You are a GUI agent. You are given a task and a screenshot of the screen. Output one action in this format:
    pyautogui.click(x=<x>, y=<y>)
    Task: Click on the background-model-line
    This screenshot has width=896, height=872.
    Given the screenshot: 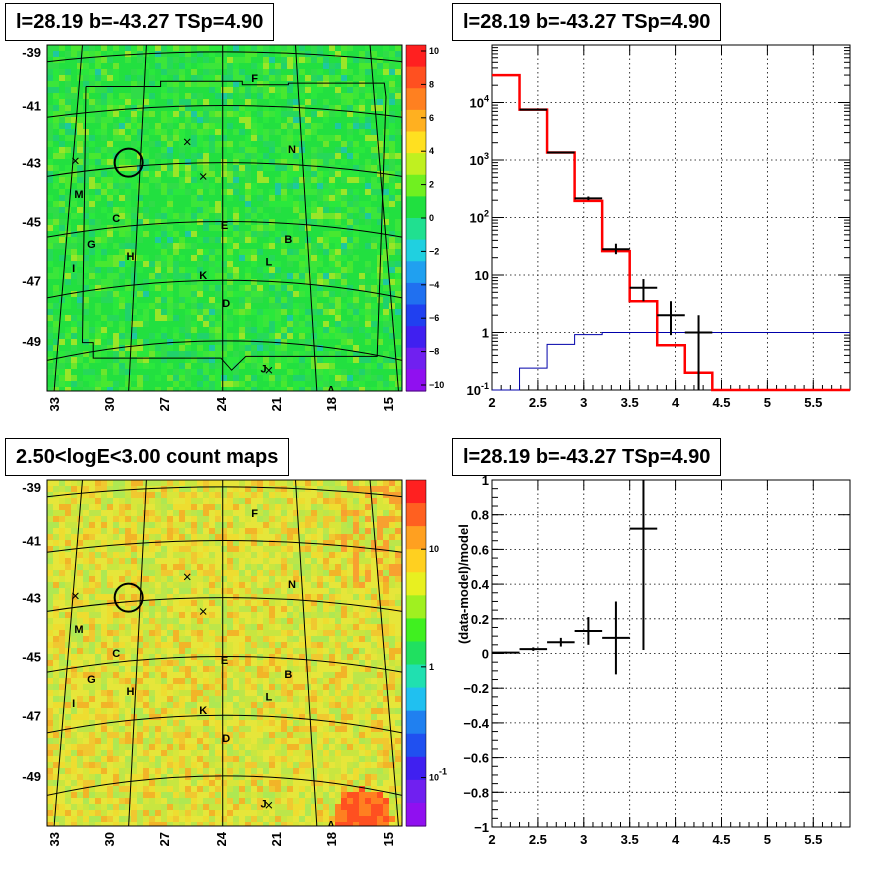 What is the action you would take?
    pyautogui.click(x=671, y=361)
    